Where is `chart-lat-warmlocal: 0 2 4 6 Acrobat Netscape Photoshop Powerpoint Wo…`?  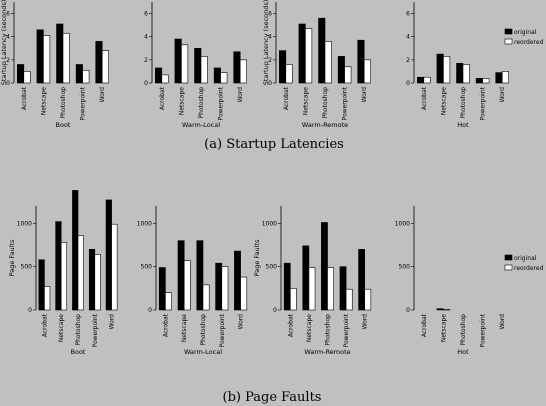
chart-lat-warmlocal: 0 2 4 6 Acrobat Netscape Photoshop Powerpoint Wo… is located at coordinates (195, 65).